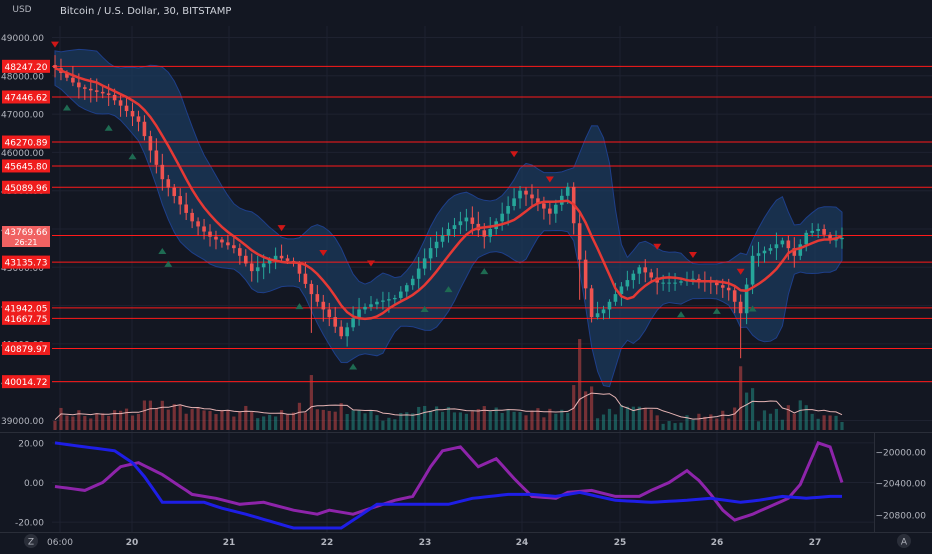  What do you see at coordinates (716, 310) in the screenshot?
I see `buy-signal` at bounding box center [716, 310].